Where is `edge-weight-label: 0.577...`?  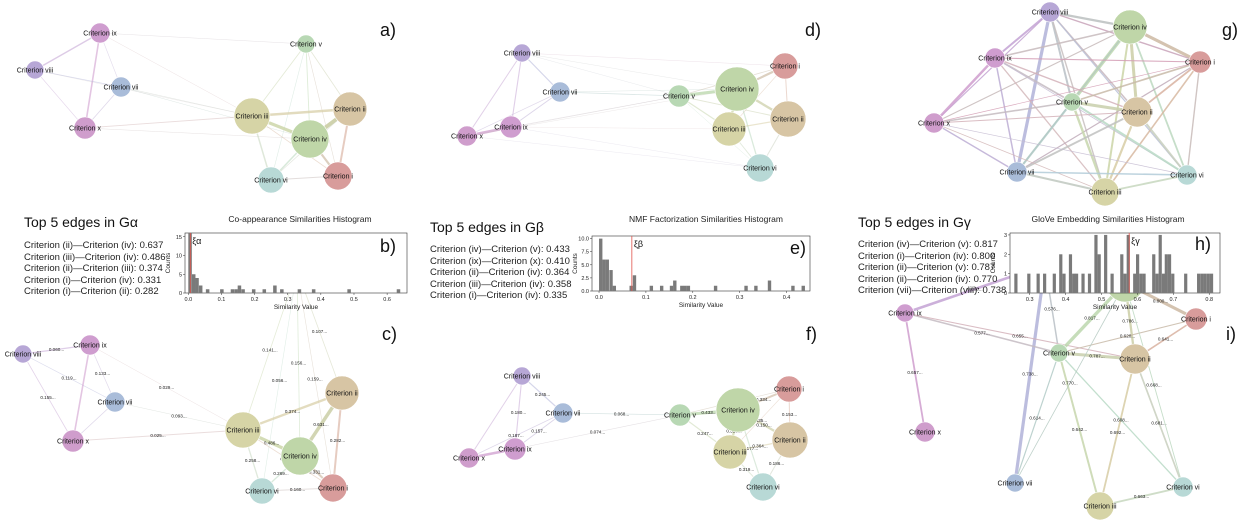 edge-weight-label: 0.577... is located at coordinates (981, 333).